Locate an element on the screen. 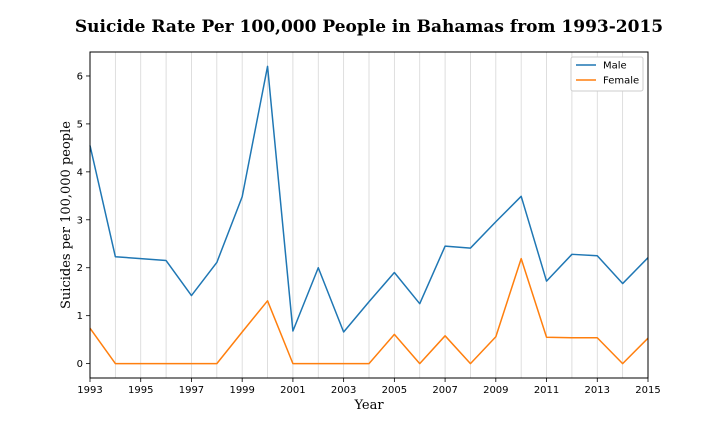 The image size is (720, 432). y-axis-label: Suicides per 100,000 people is located at coordinates (66, 215).